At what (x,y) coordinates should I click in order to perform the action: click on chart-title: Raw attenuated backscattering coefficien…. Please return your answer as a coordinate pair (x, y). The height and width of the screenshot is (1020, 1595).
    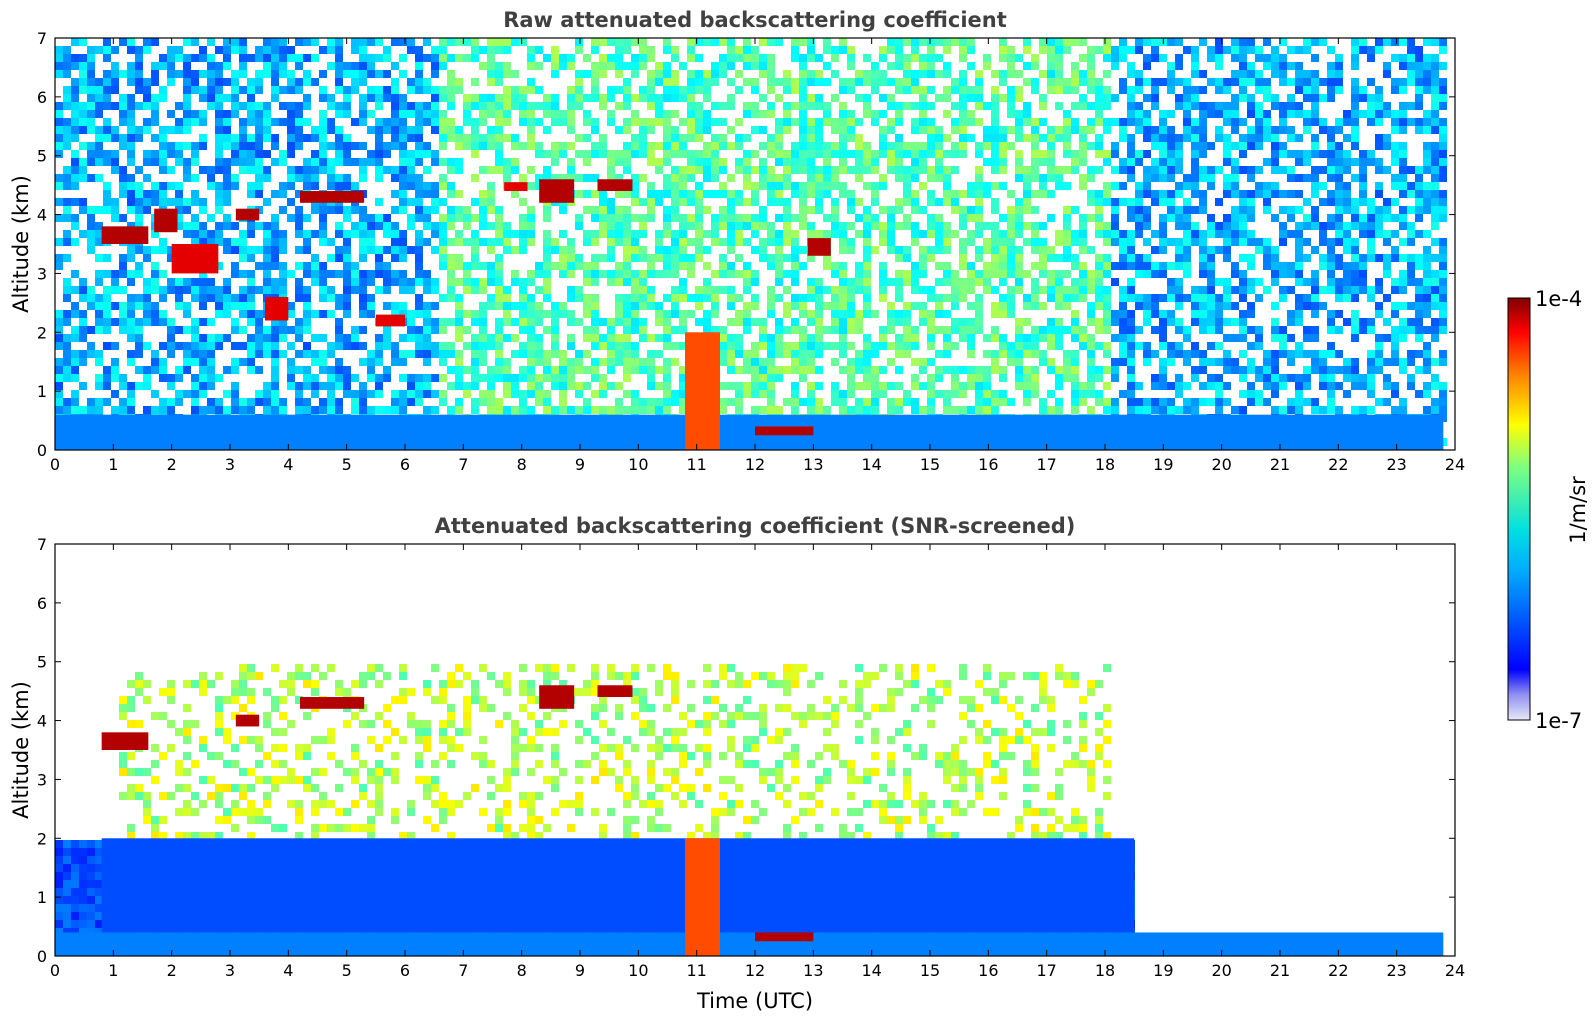
    Looking at the image, I should click on (755, 20).